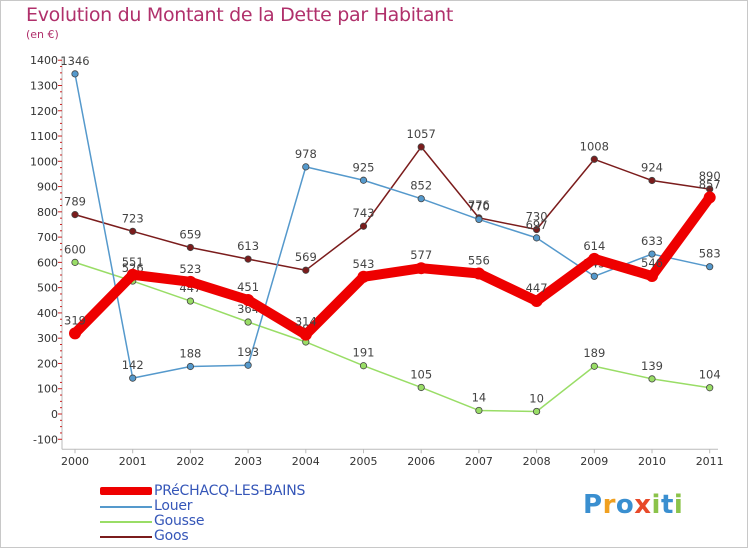 The image size is (750, 550). What do you see at coordinates (190, 461) in the screenshot?
I see `x-tick-label: 2002` at bounding box center [190, 461].